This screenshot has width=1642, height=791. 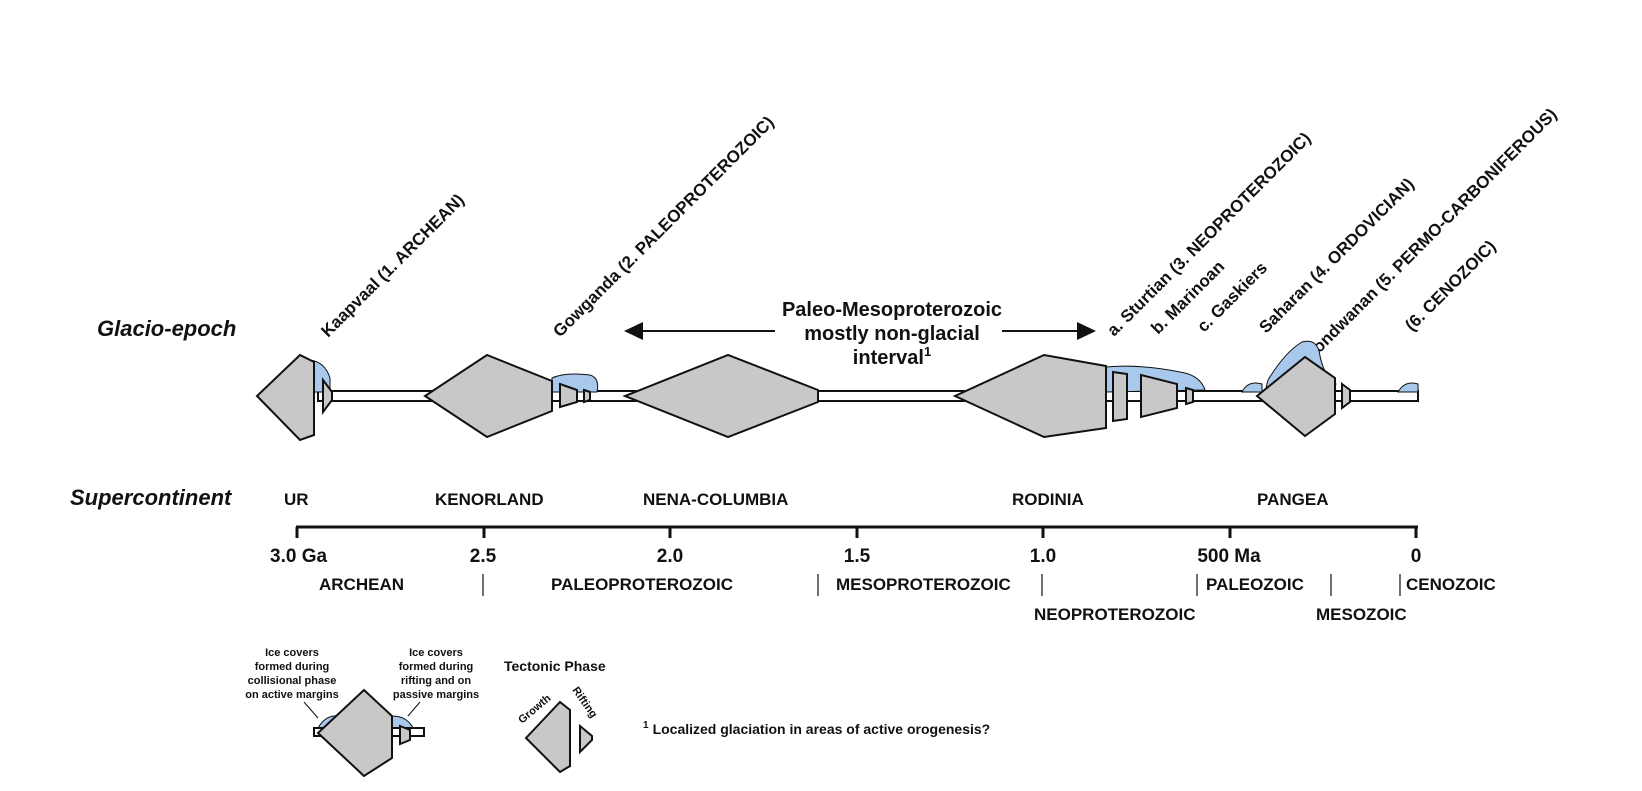 What do you see at coordinates (1451, 584) in the screenshot?
I see `era-cenozoic: CENOZOIC` at bounding box center [1451, 584].